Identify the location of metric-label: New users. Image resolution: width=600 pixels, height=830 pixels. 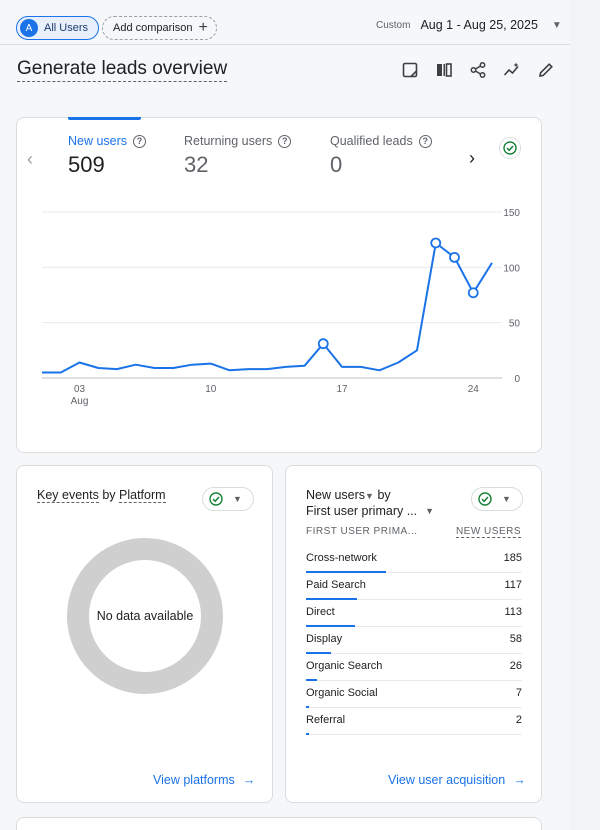
(98, 141).